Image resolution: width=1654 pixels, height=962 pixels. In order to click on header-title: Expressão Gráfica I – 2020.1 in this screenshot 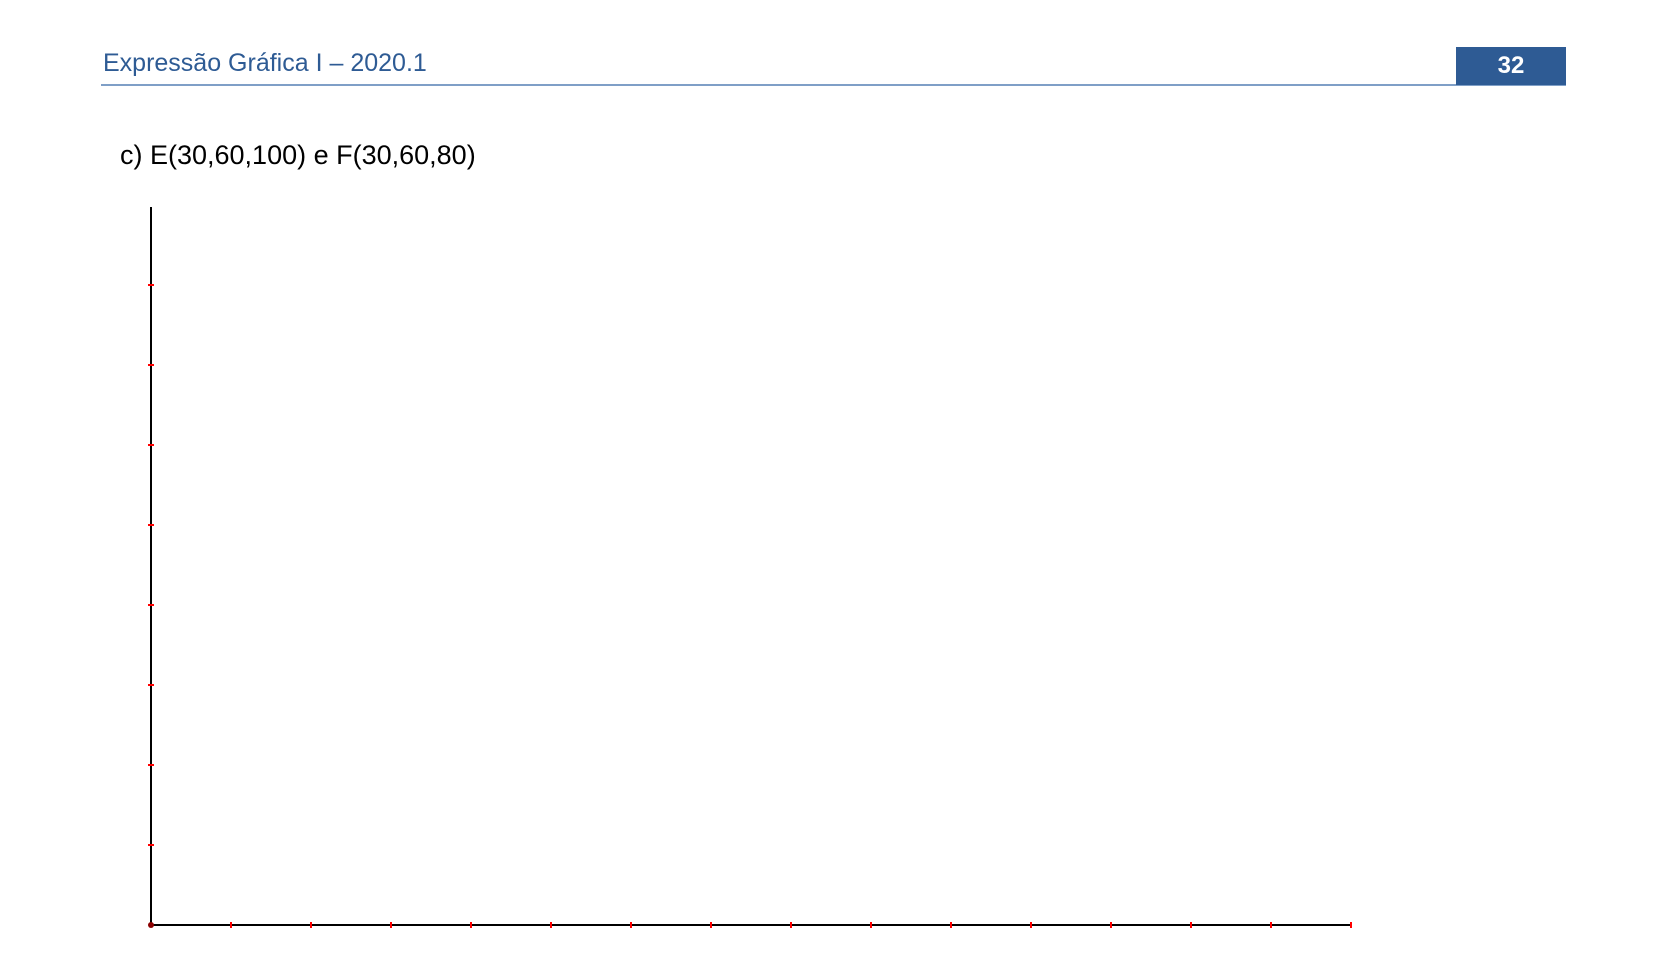, I will do `click(265, 63)`.